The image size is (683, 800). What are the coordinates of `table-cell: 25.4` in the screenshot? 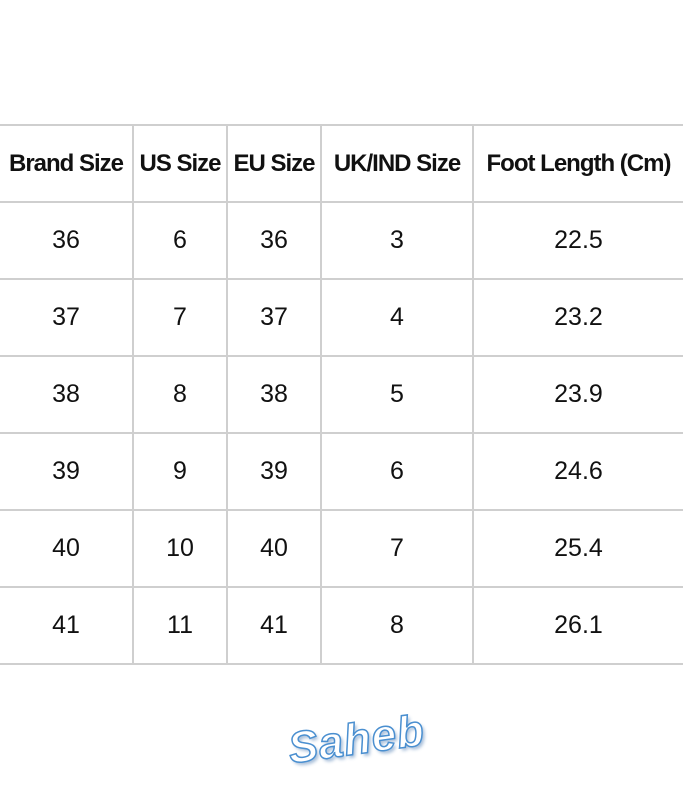 It's located at (577, 548).